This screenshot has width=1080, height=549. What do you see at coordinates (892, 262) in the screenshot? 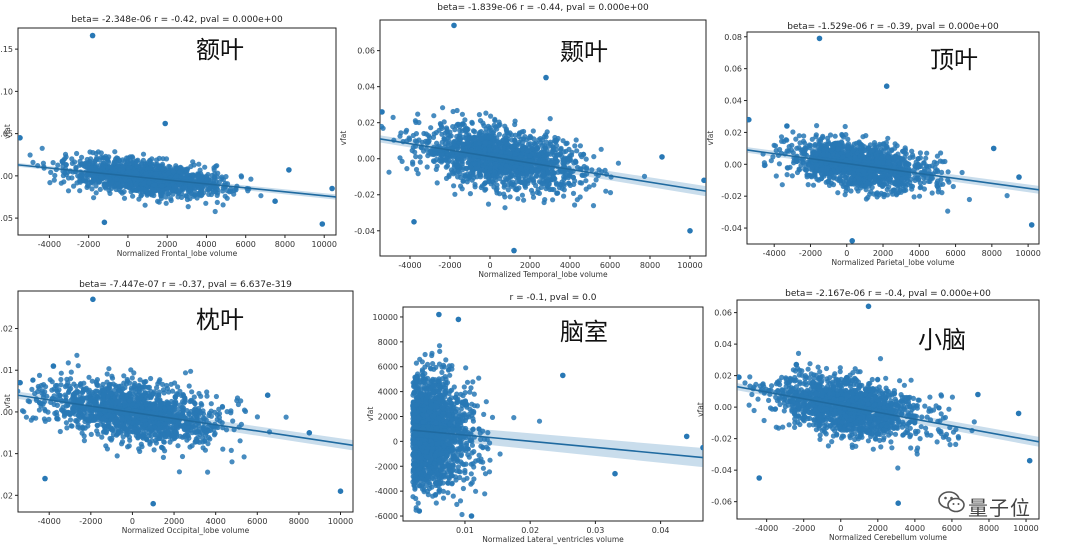
I see `x-axis-label: Normalized Parietal_lobe volume` at bounding box center [892, 262].